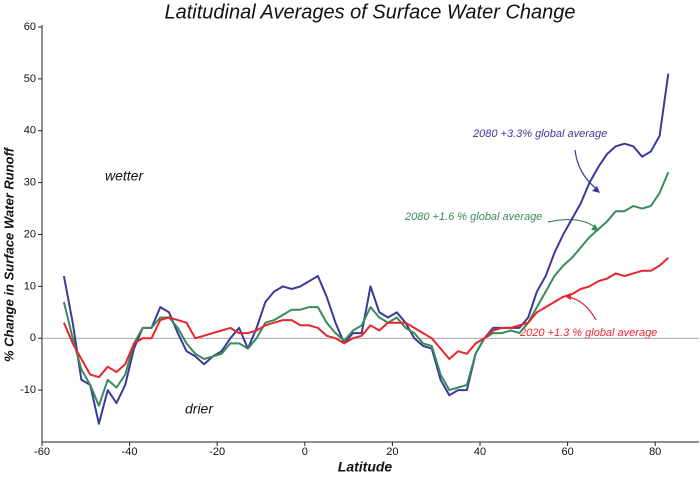 This screenshot has height=485, width=700. I want to click on y-tick-label: 60, so click(30, 27).